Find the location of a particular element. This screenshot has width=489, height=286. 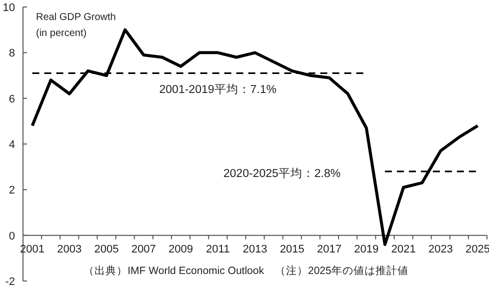

x-tick-label: 2013 is located at coordinates (255, 249).